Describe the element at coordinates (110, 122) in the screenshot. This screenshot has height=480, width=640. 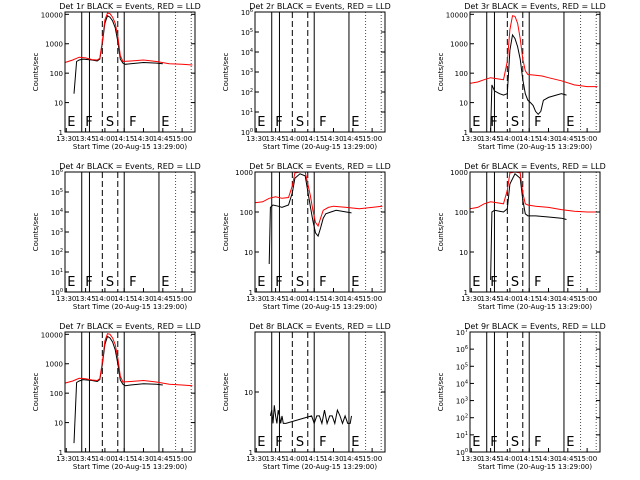
I see `region-label: S` at that location.